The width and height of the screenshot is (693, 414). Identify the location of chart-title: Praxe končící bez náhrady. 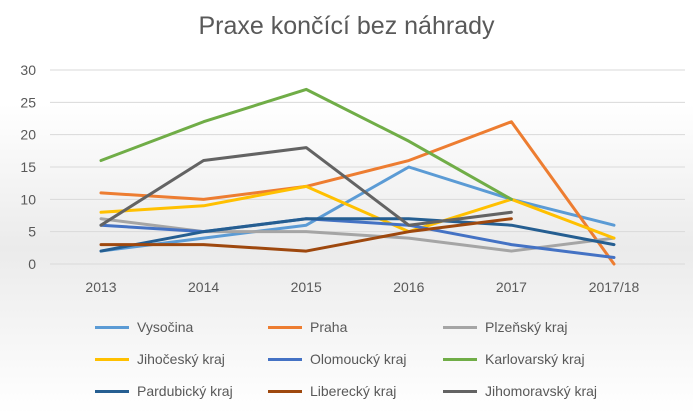
(346, 26).